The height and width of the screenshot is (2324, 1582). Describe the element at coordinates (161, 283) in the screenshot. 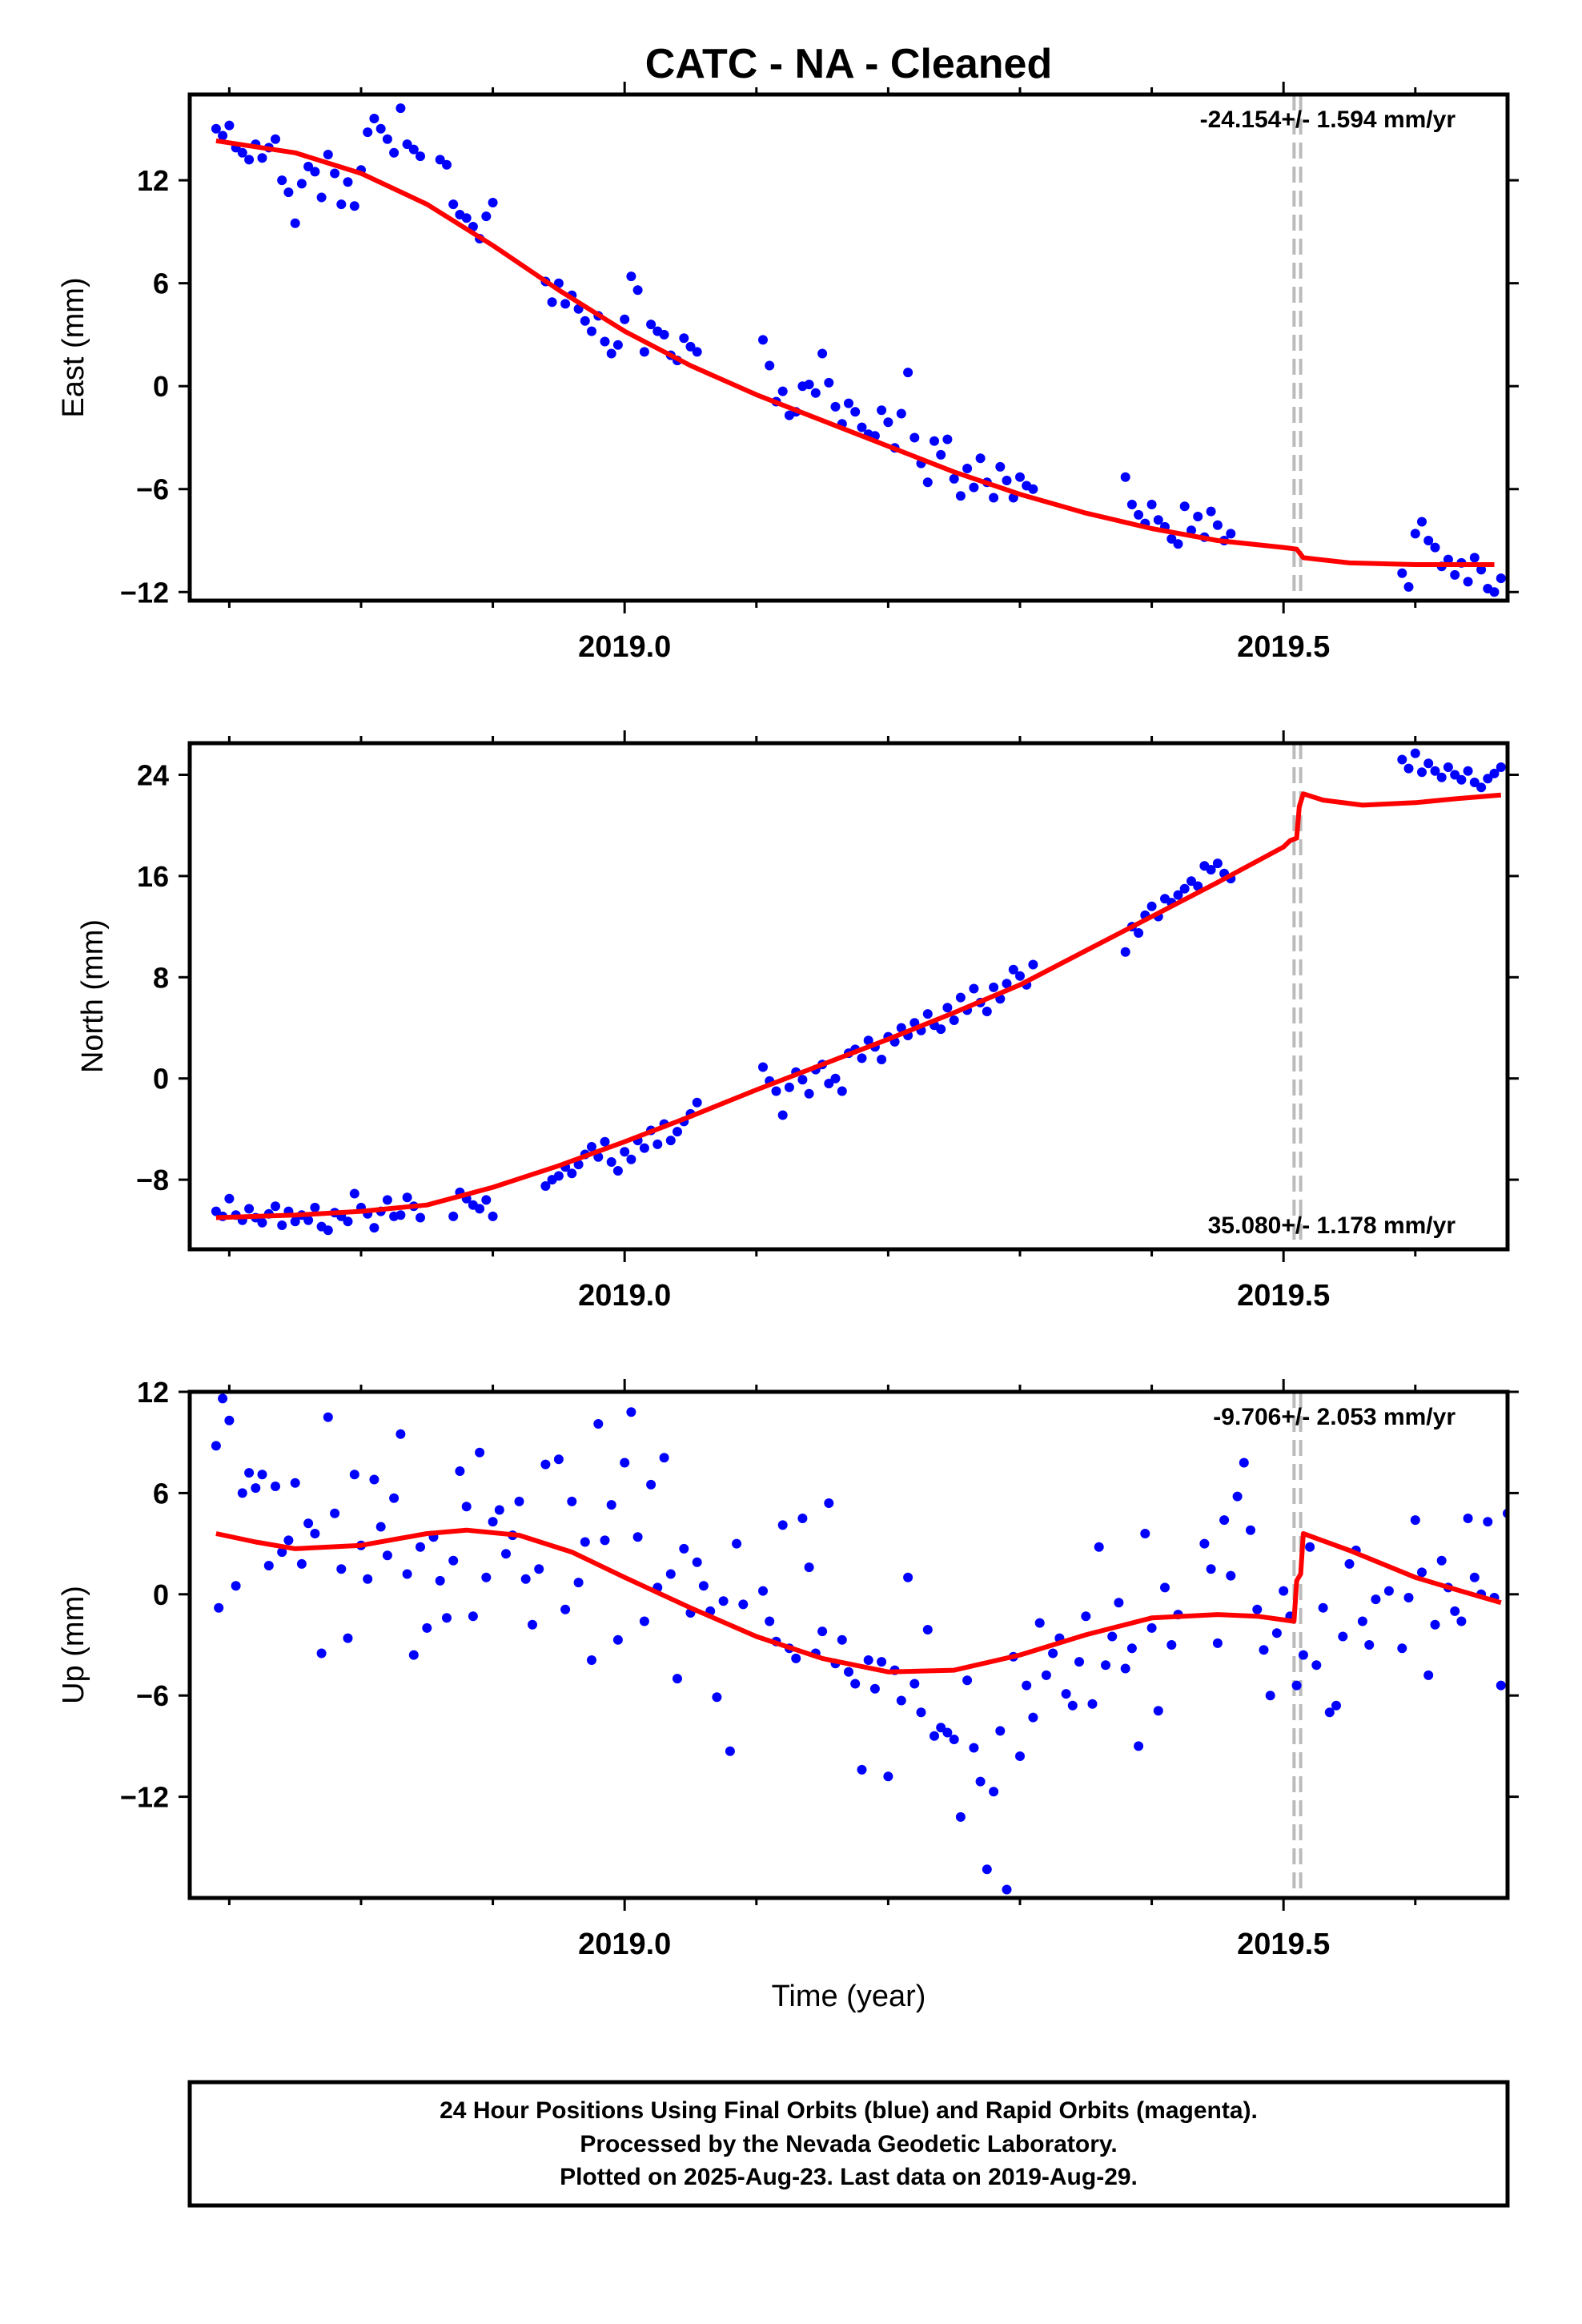

I see `east-y-tick-label: 6` at that location.